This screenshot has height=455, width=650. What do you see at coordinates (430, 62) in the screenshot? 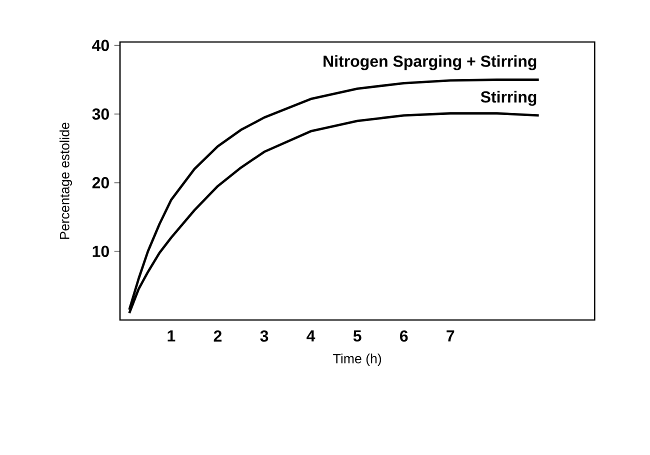
I see `series-label: Nitrogen Sparging + Stirring` at bounding box center [430, 62].